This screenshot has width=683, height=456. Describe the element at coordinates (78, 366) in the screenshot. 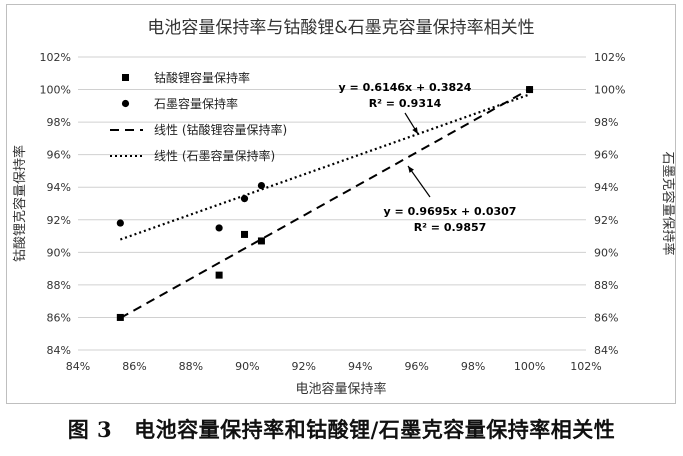

I see `x-tick-label: 84%` at that location.